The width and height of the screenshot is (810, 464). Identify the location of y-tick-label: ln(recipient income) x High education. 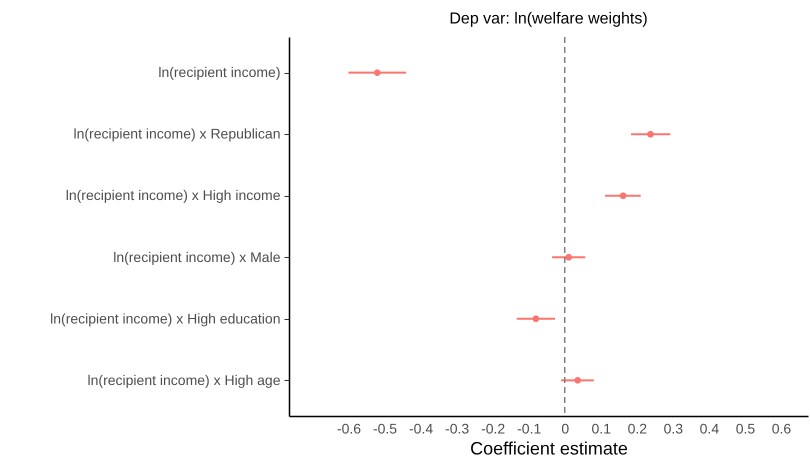
(165, 318).